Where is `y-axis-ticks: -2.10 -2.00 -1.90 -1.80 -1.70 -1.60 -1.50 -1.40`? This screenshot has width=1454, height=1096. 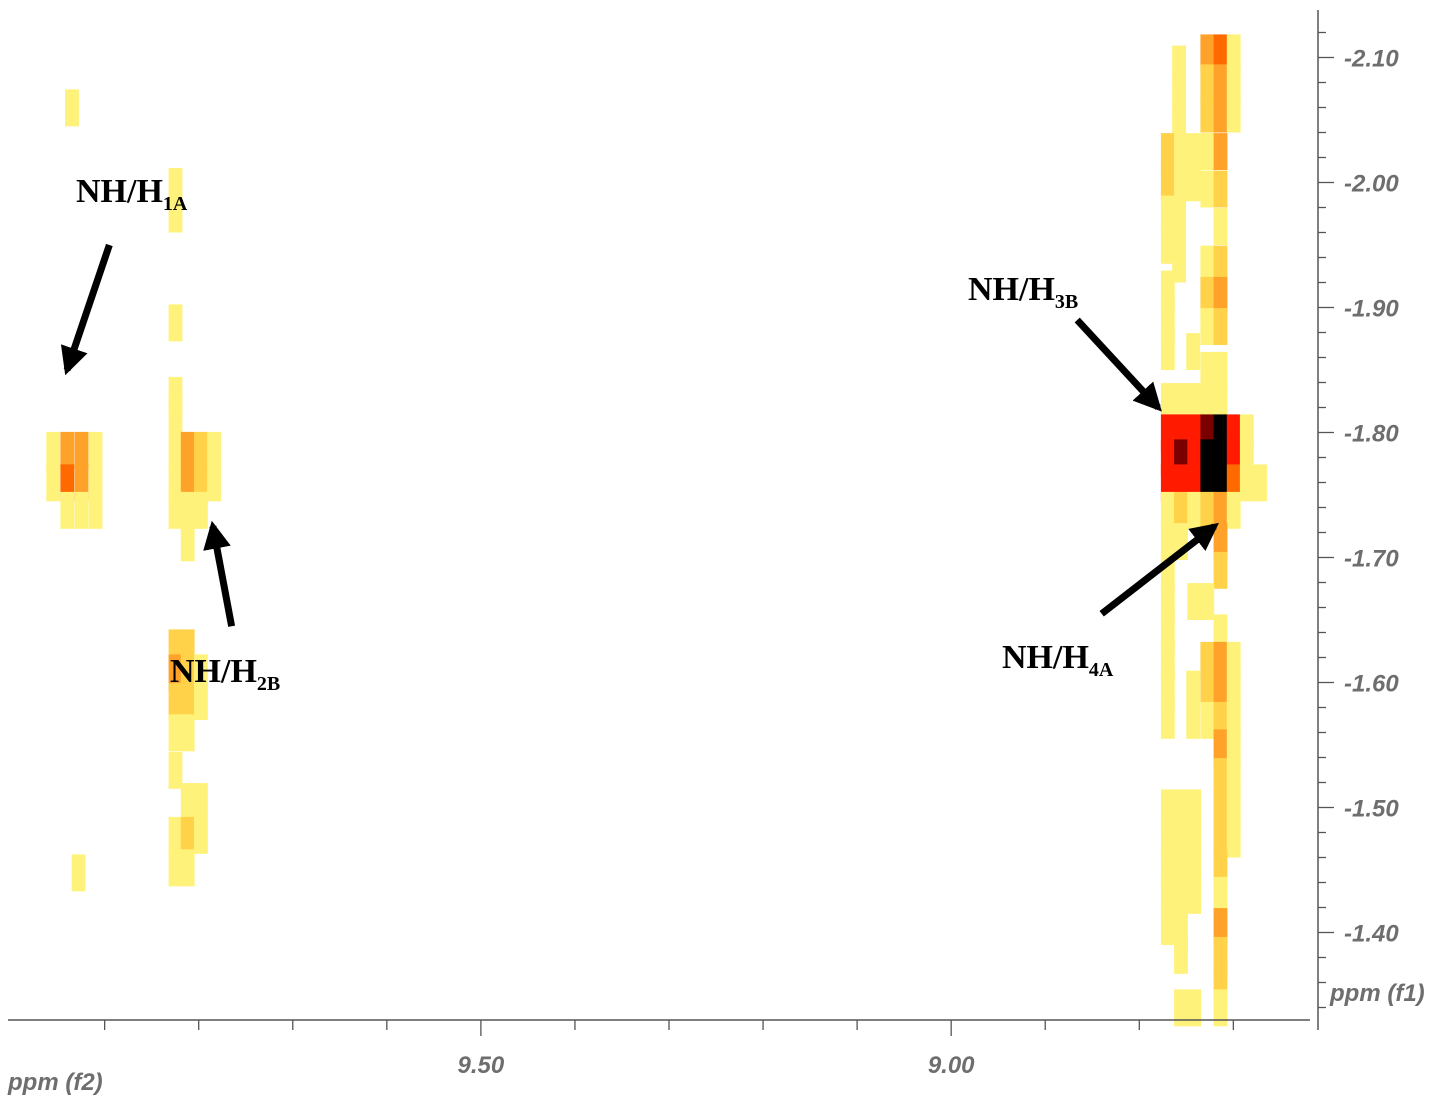
y-axis-ticks: -2.10 -2.00 -1.90 -1.80 -1.70 -1.60 -1.50 -1.40 is located at coordinates (1358, 520).